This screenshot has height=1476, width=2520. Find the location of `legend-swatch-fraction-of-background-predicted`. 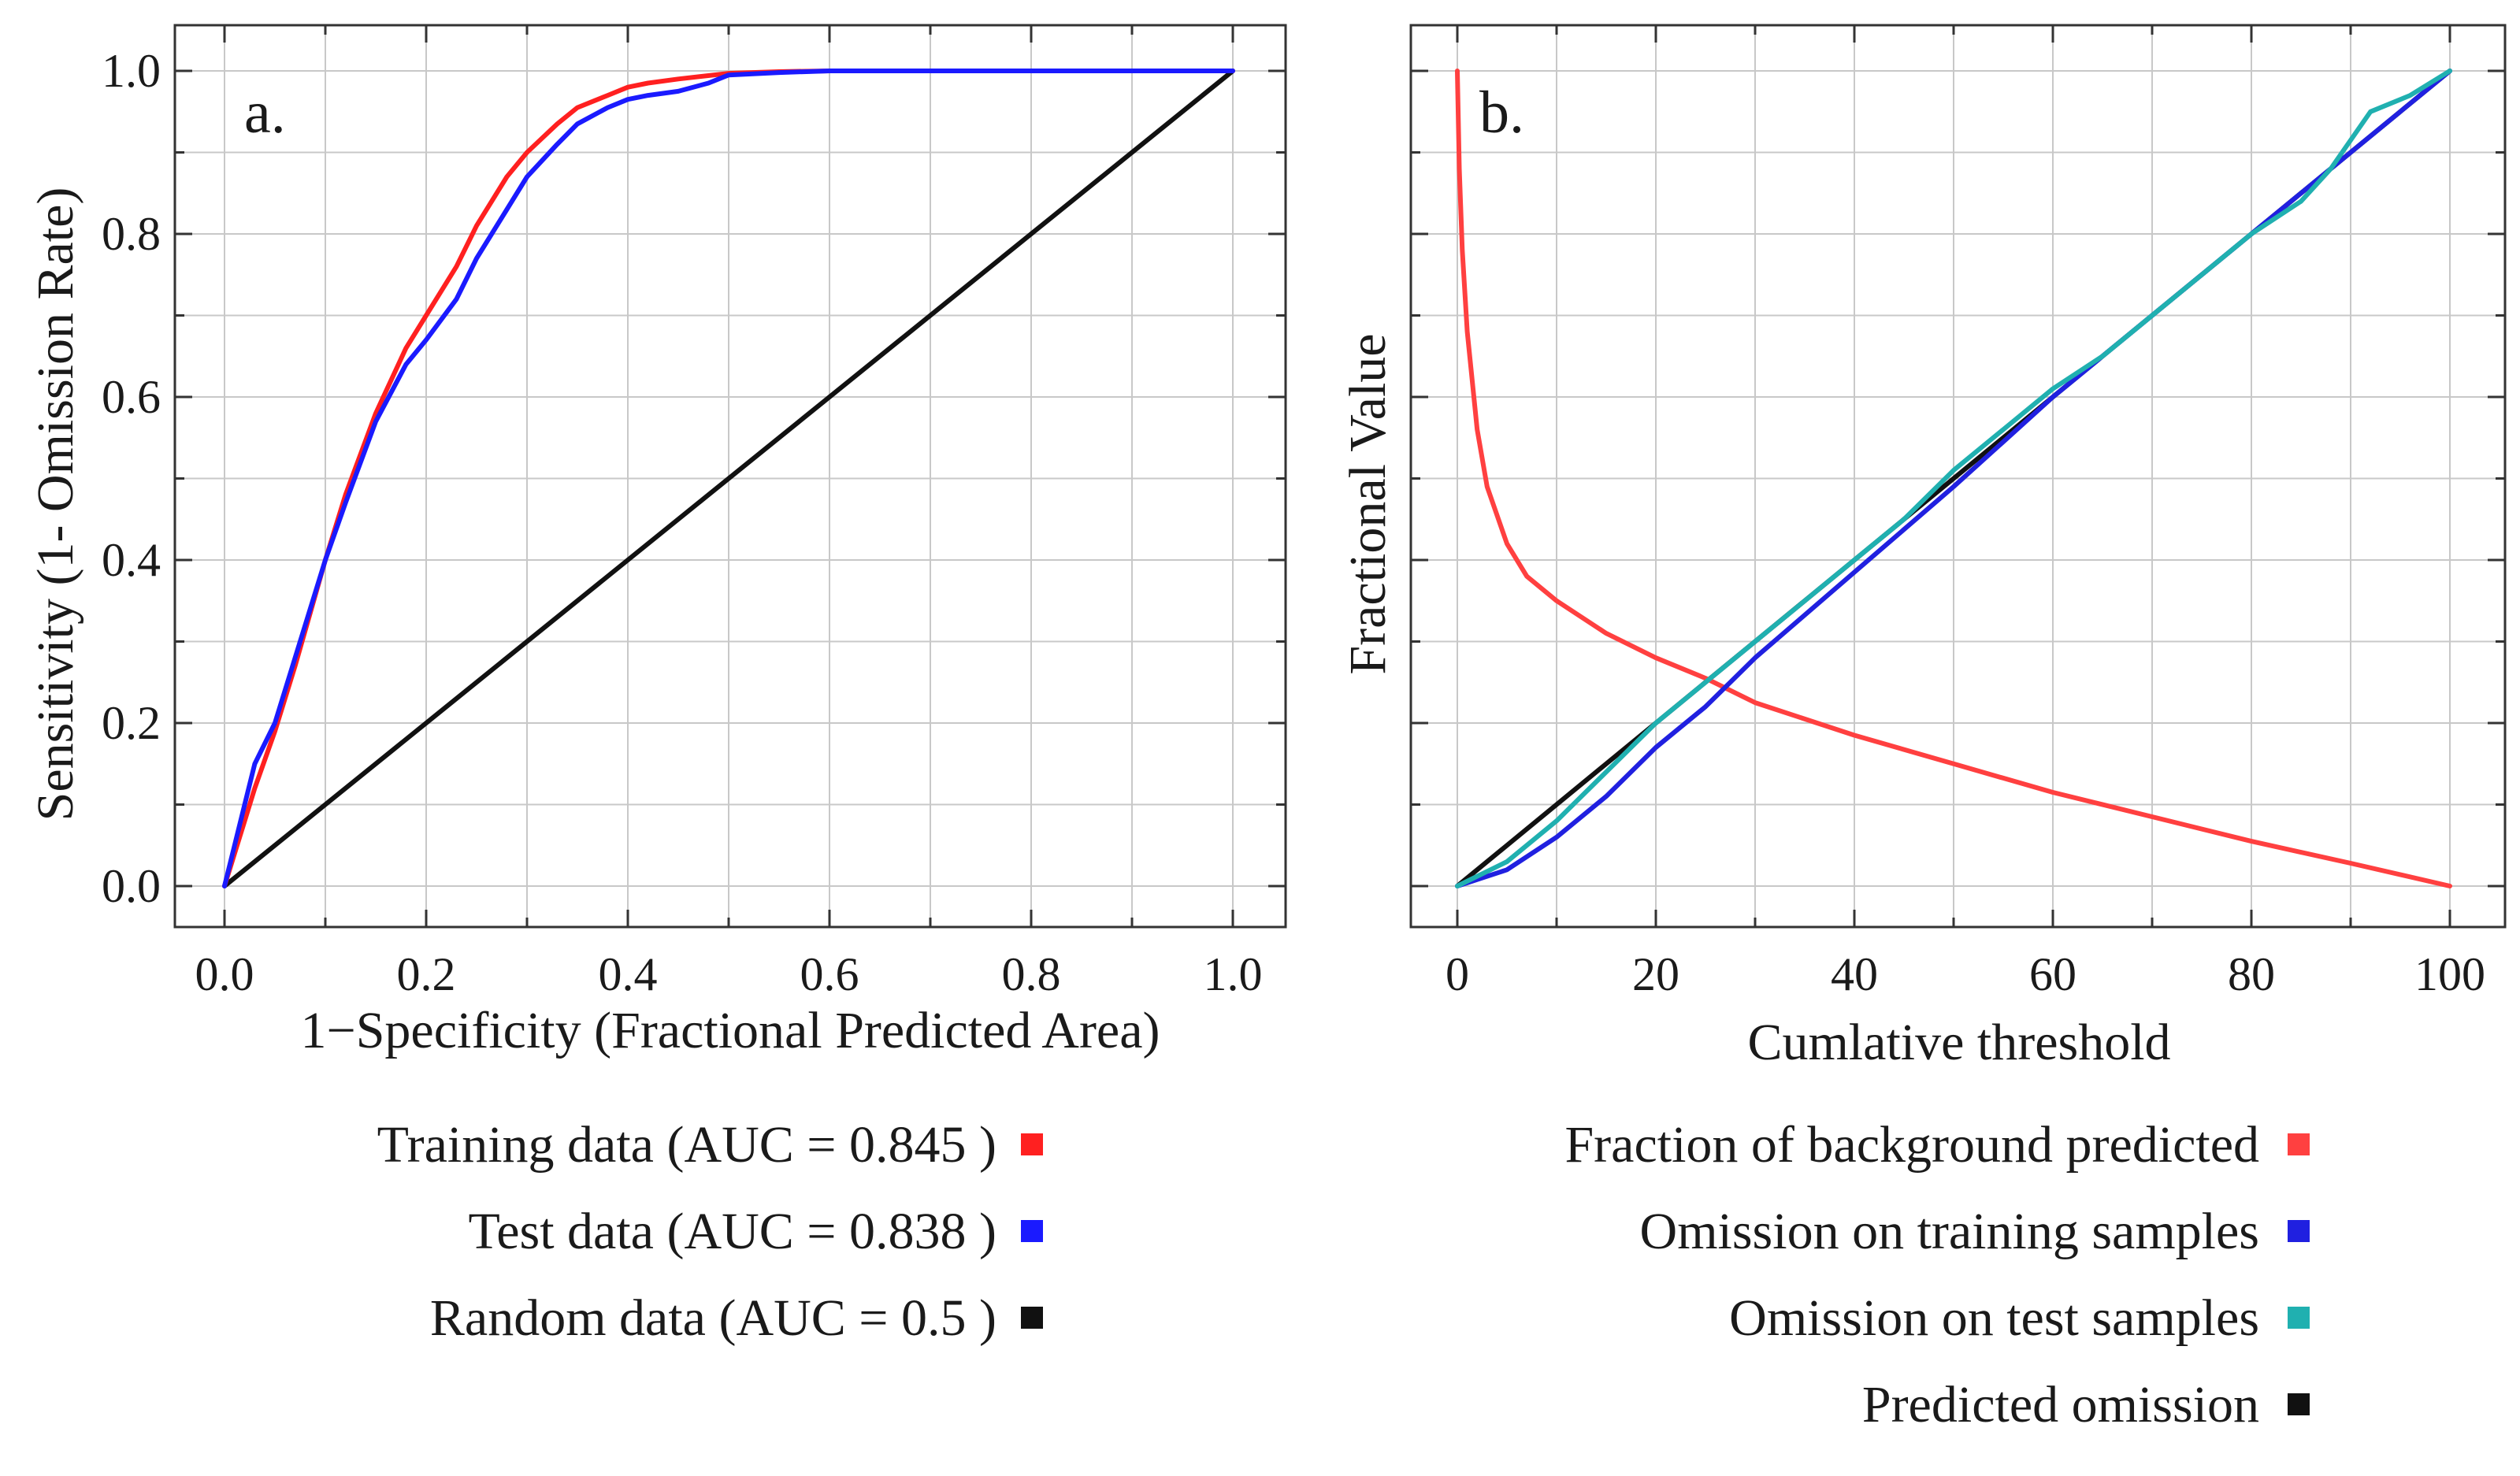

legend-swatch-fraction-of-background-predicted is located at coordinates (2299, 1144).